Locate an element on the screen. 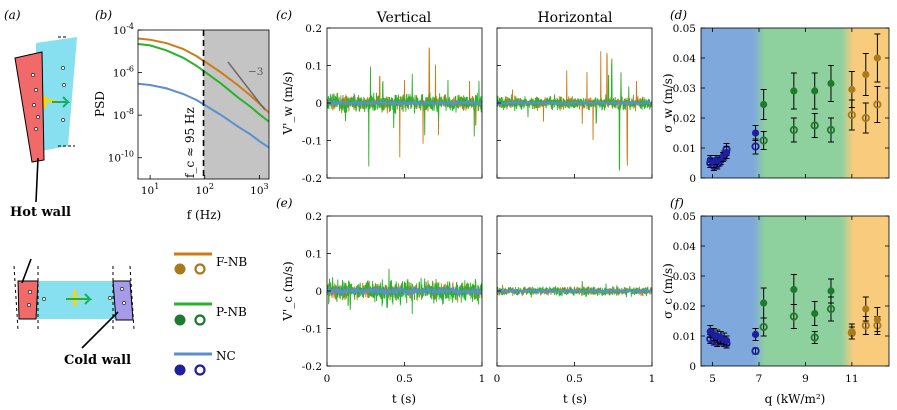 This screenshot has width=897, height=410. schematic-horizontal is located at coordinates (74, 303).